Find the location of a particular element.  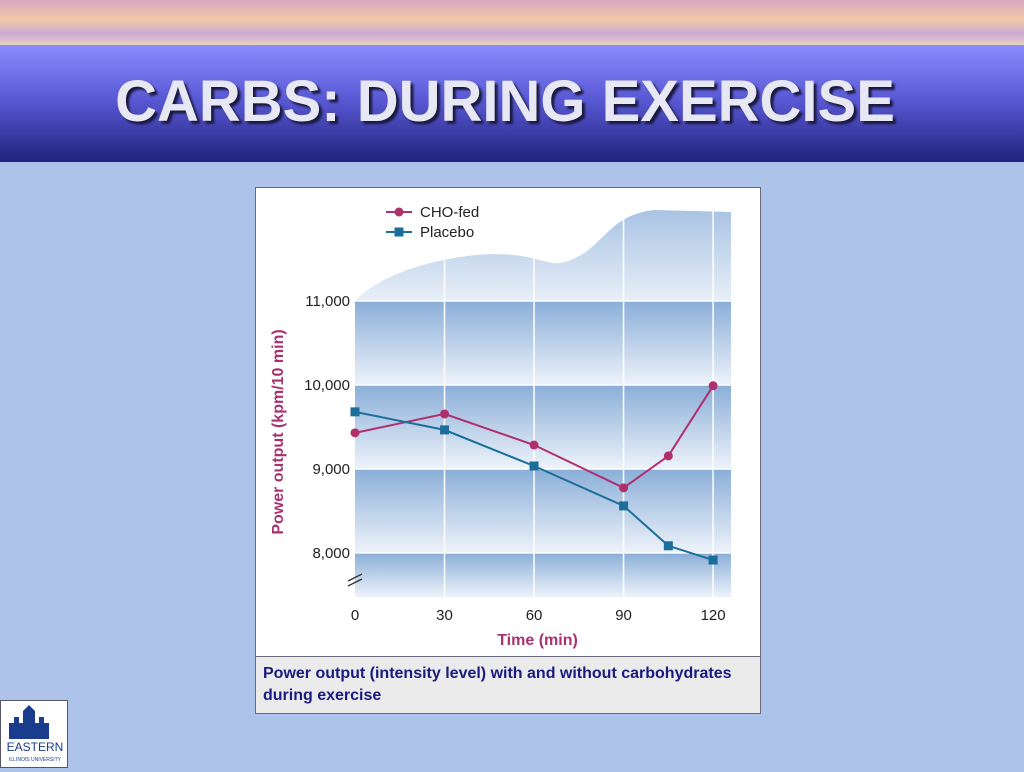

slide-title: CARBS: DURING EXERCISE is located at coordinates (505, 101).